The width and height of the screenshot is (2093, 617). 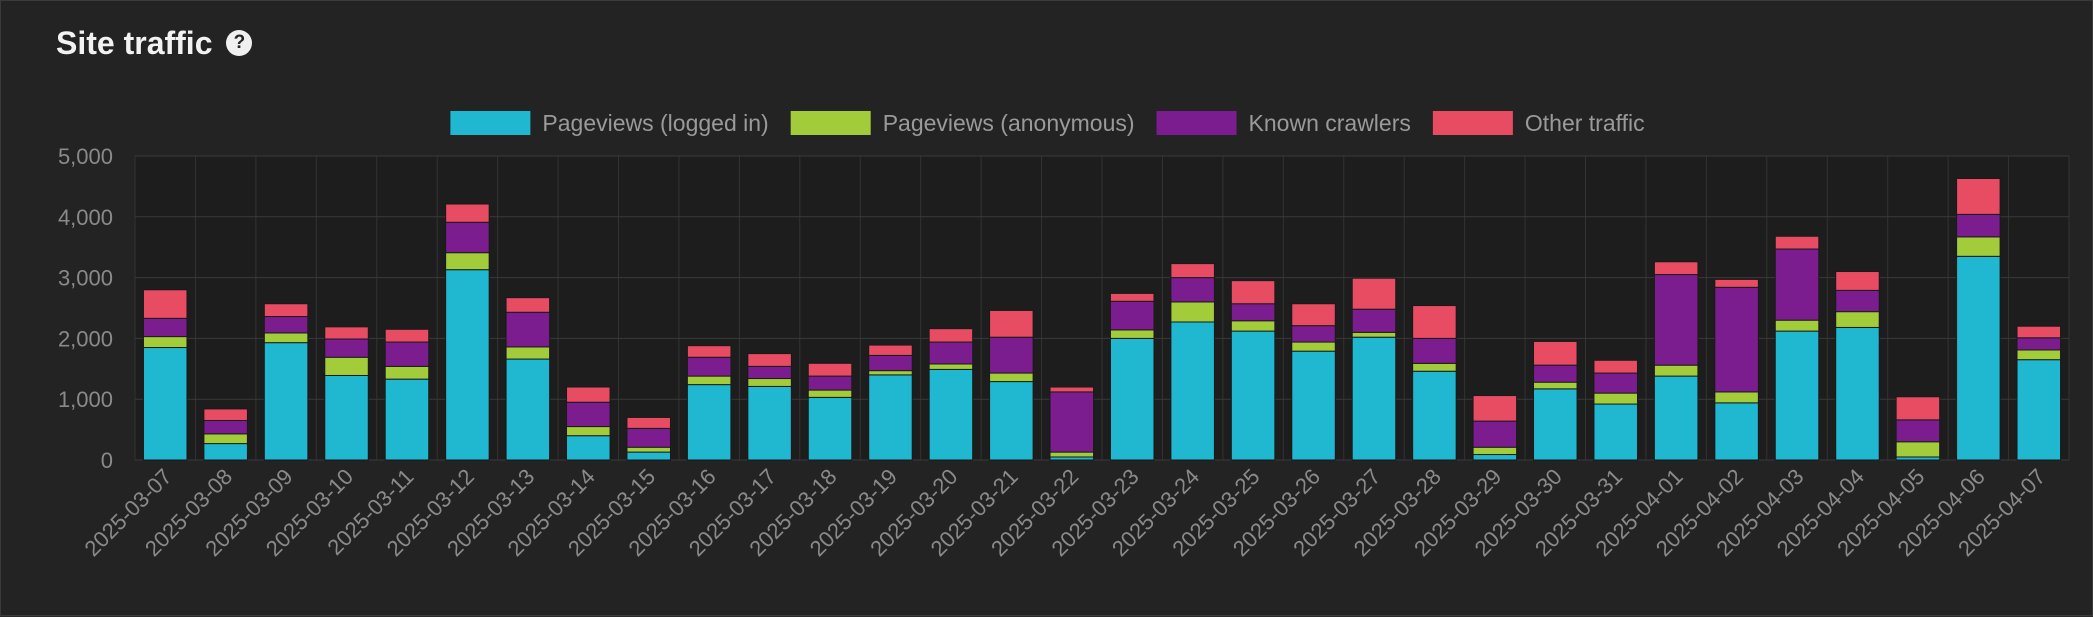 What do you see at coordinates (1538, 123) in the screenshot?
I see `legend-item: Other traffic` at bounding box center [1538, 123].